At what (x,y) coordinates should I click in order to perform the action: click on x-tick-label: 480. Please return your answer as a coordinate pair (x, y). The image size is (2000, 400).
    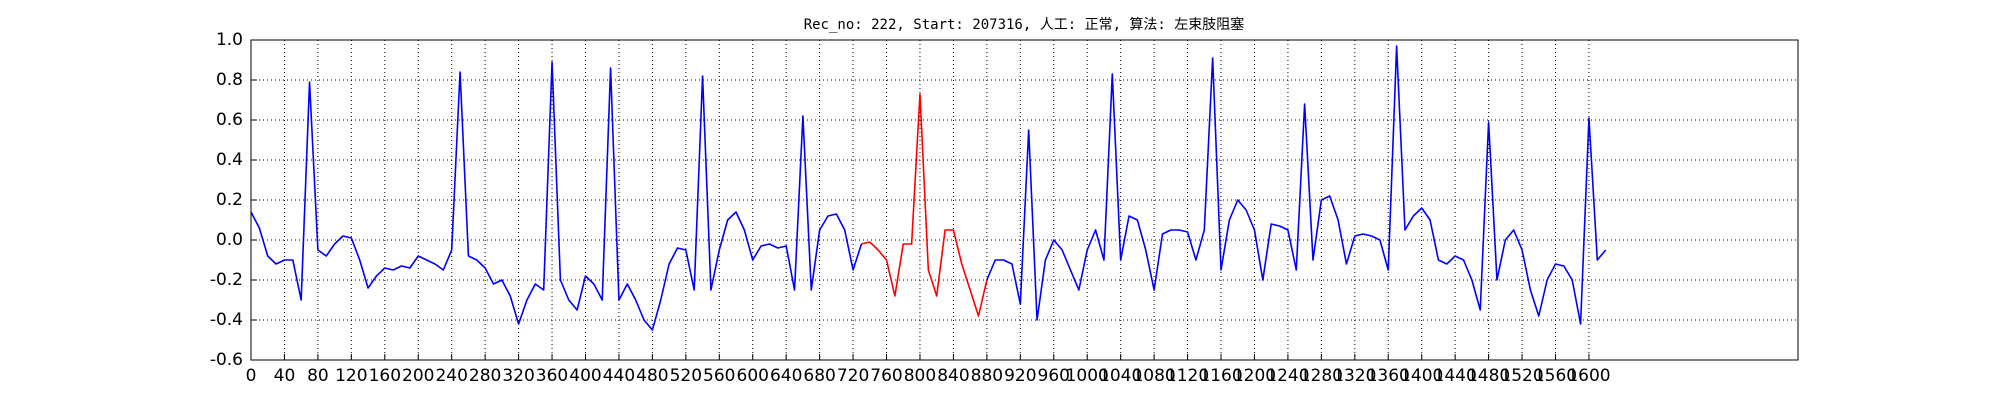
    Looking at the image, I should click on (652, 376).